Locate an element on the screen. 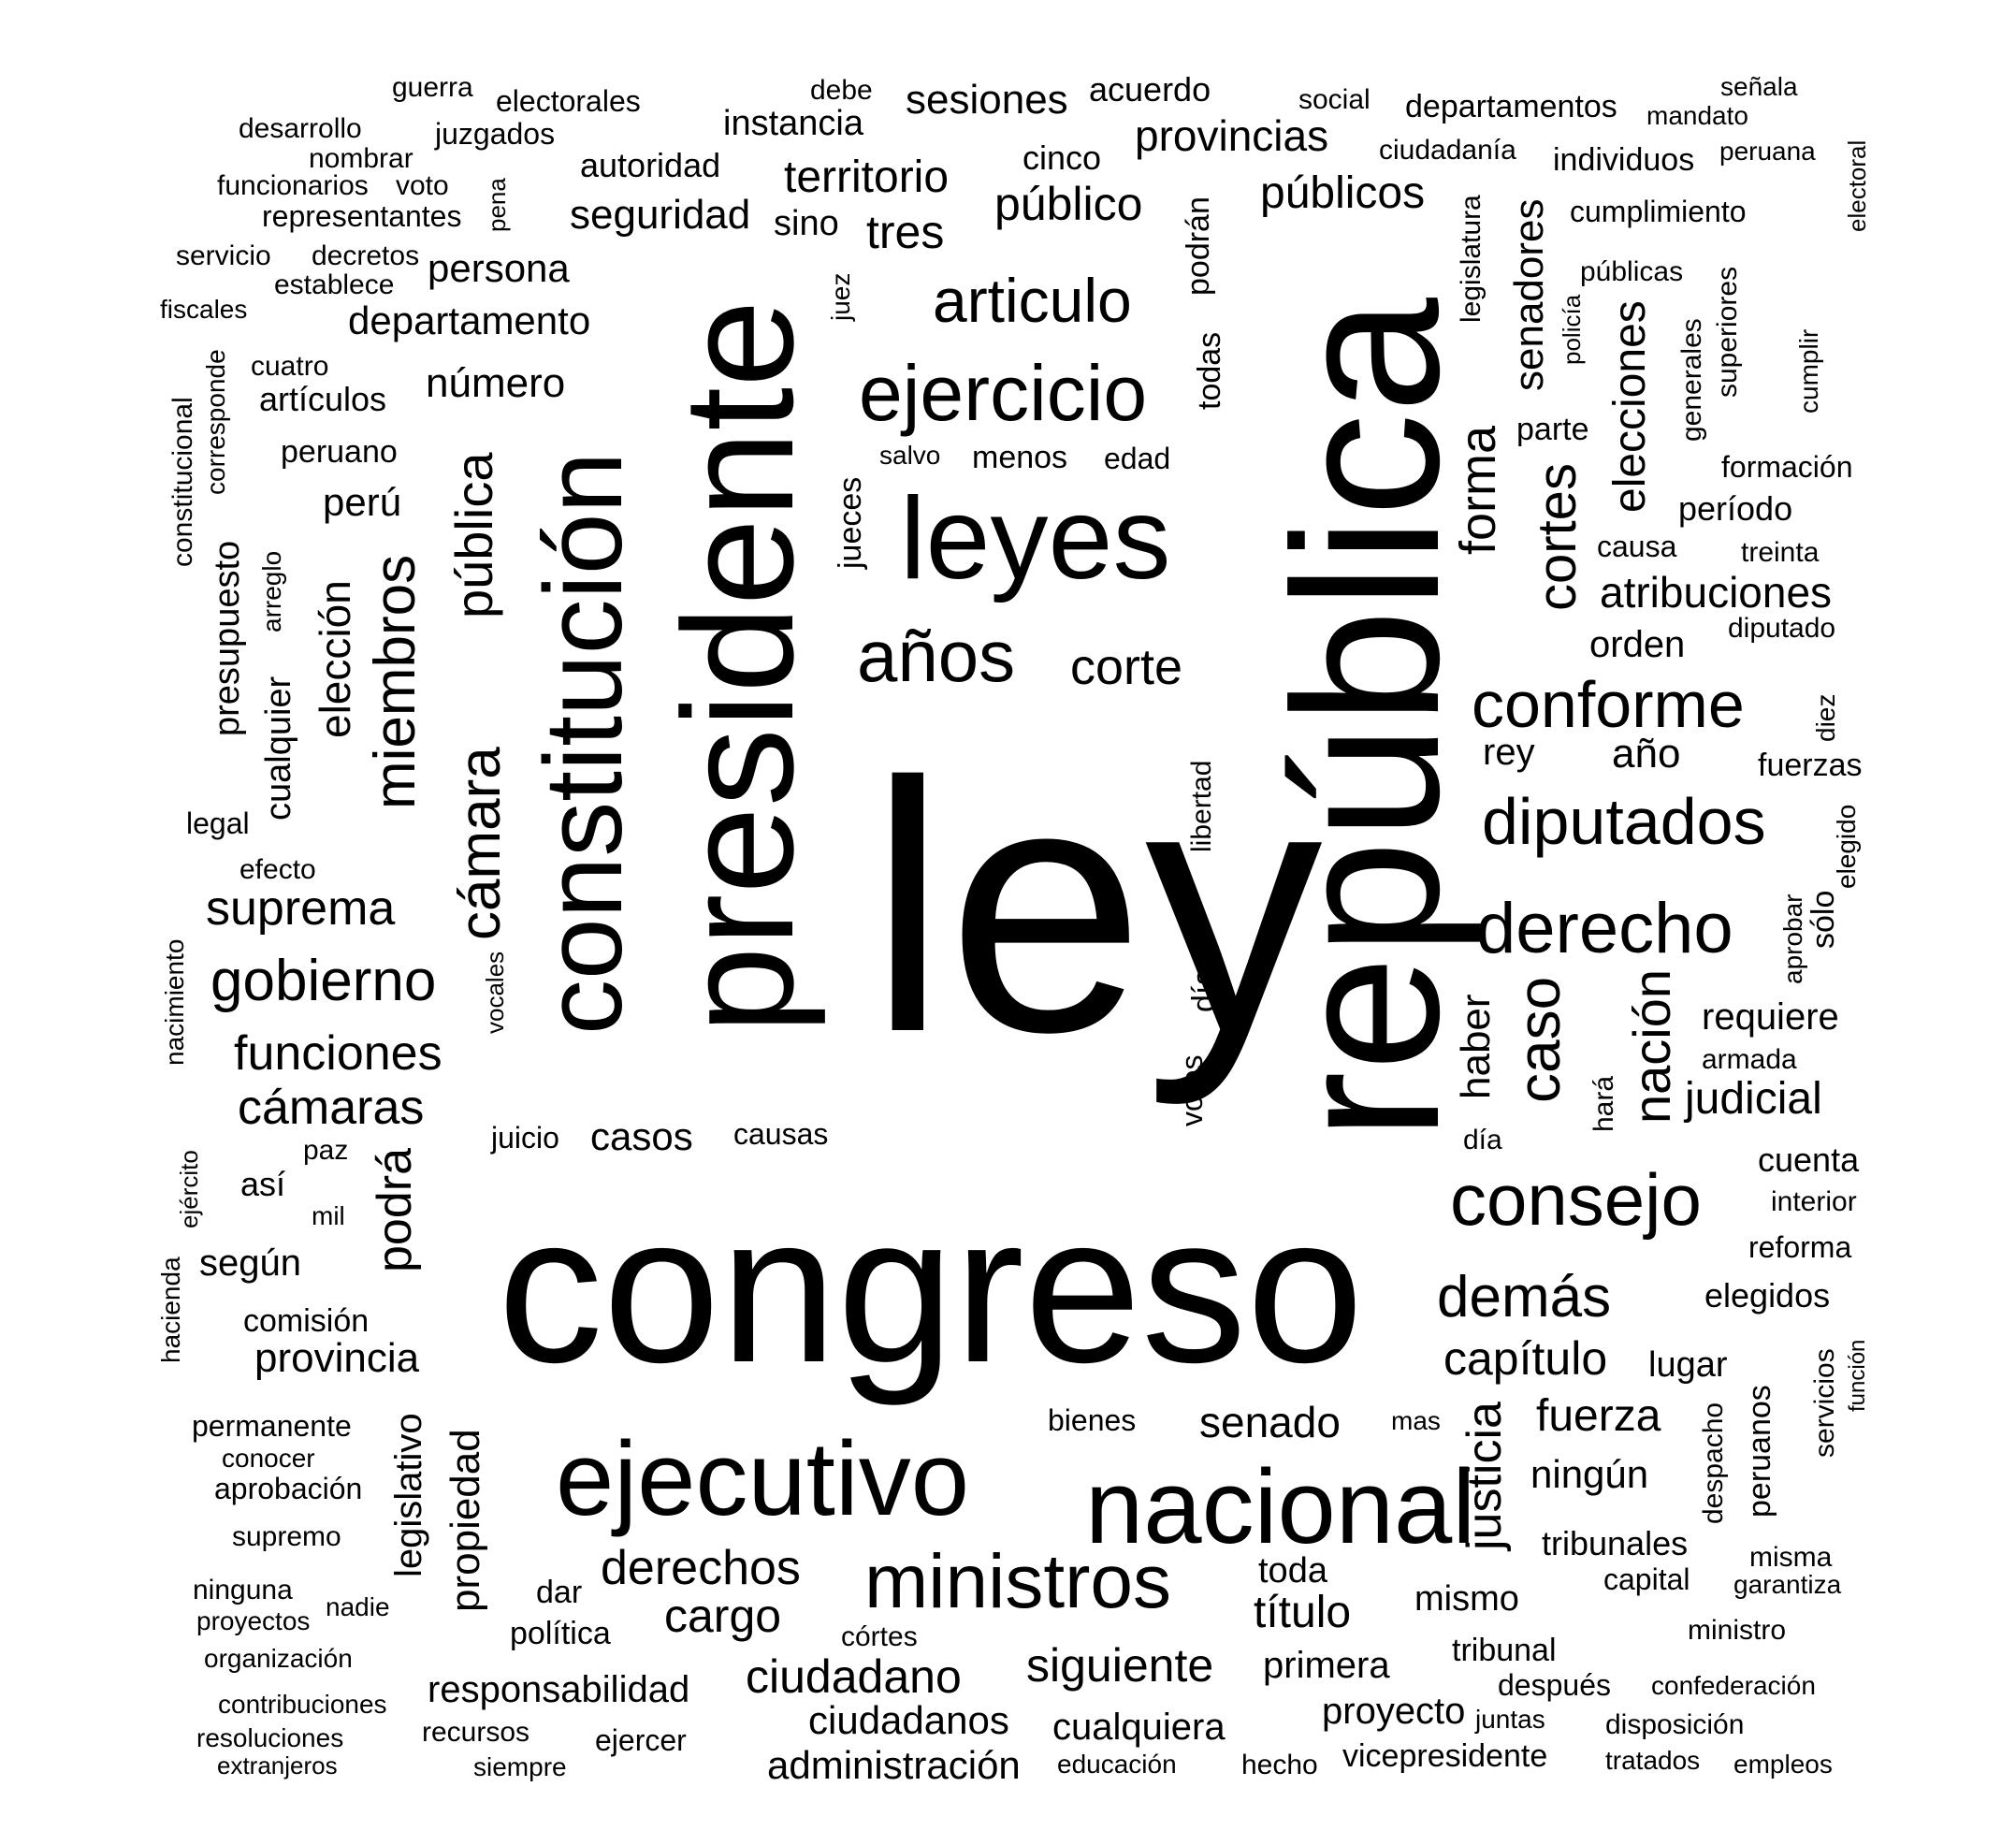  word-cortes: cortes is located at coordinates (1558, 537).